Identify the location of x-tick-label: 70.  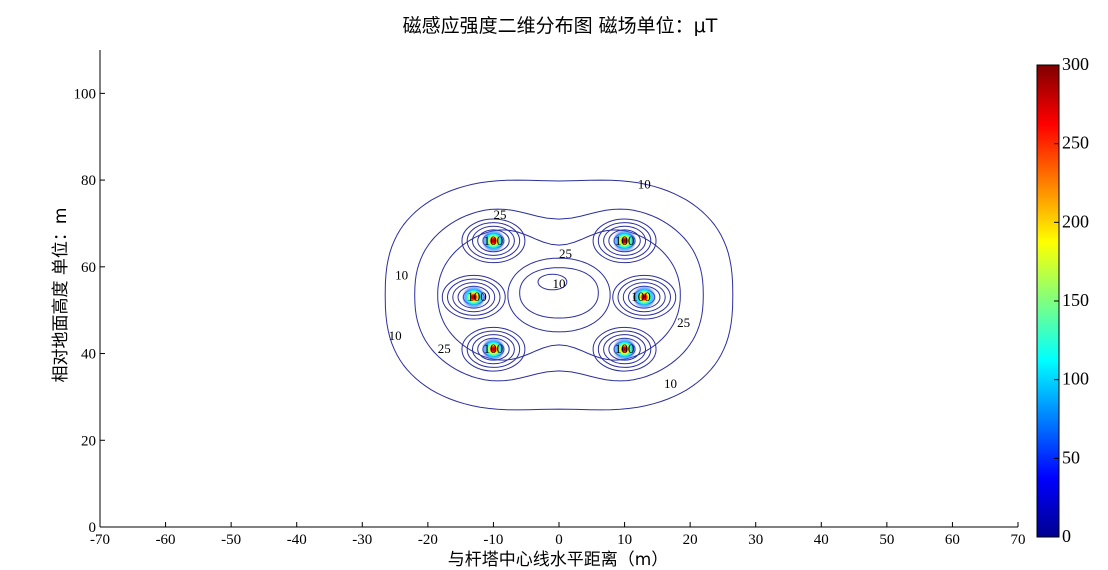
(1018, 540).